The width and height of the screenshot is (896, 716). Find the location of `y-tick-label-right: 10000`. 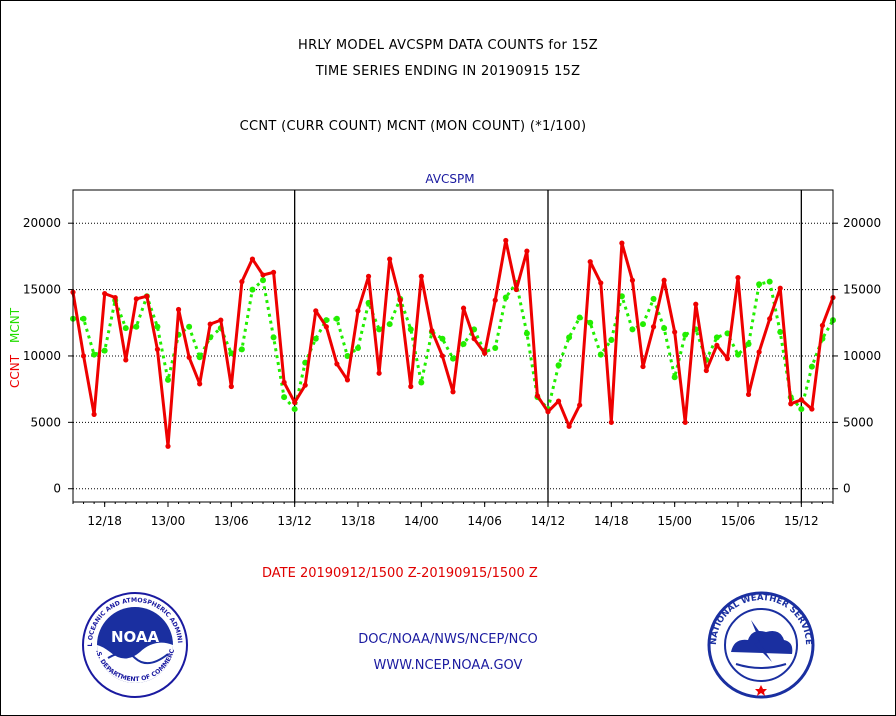

y-tick-label-right: 10000 is located at coordinates (862, 356).